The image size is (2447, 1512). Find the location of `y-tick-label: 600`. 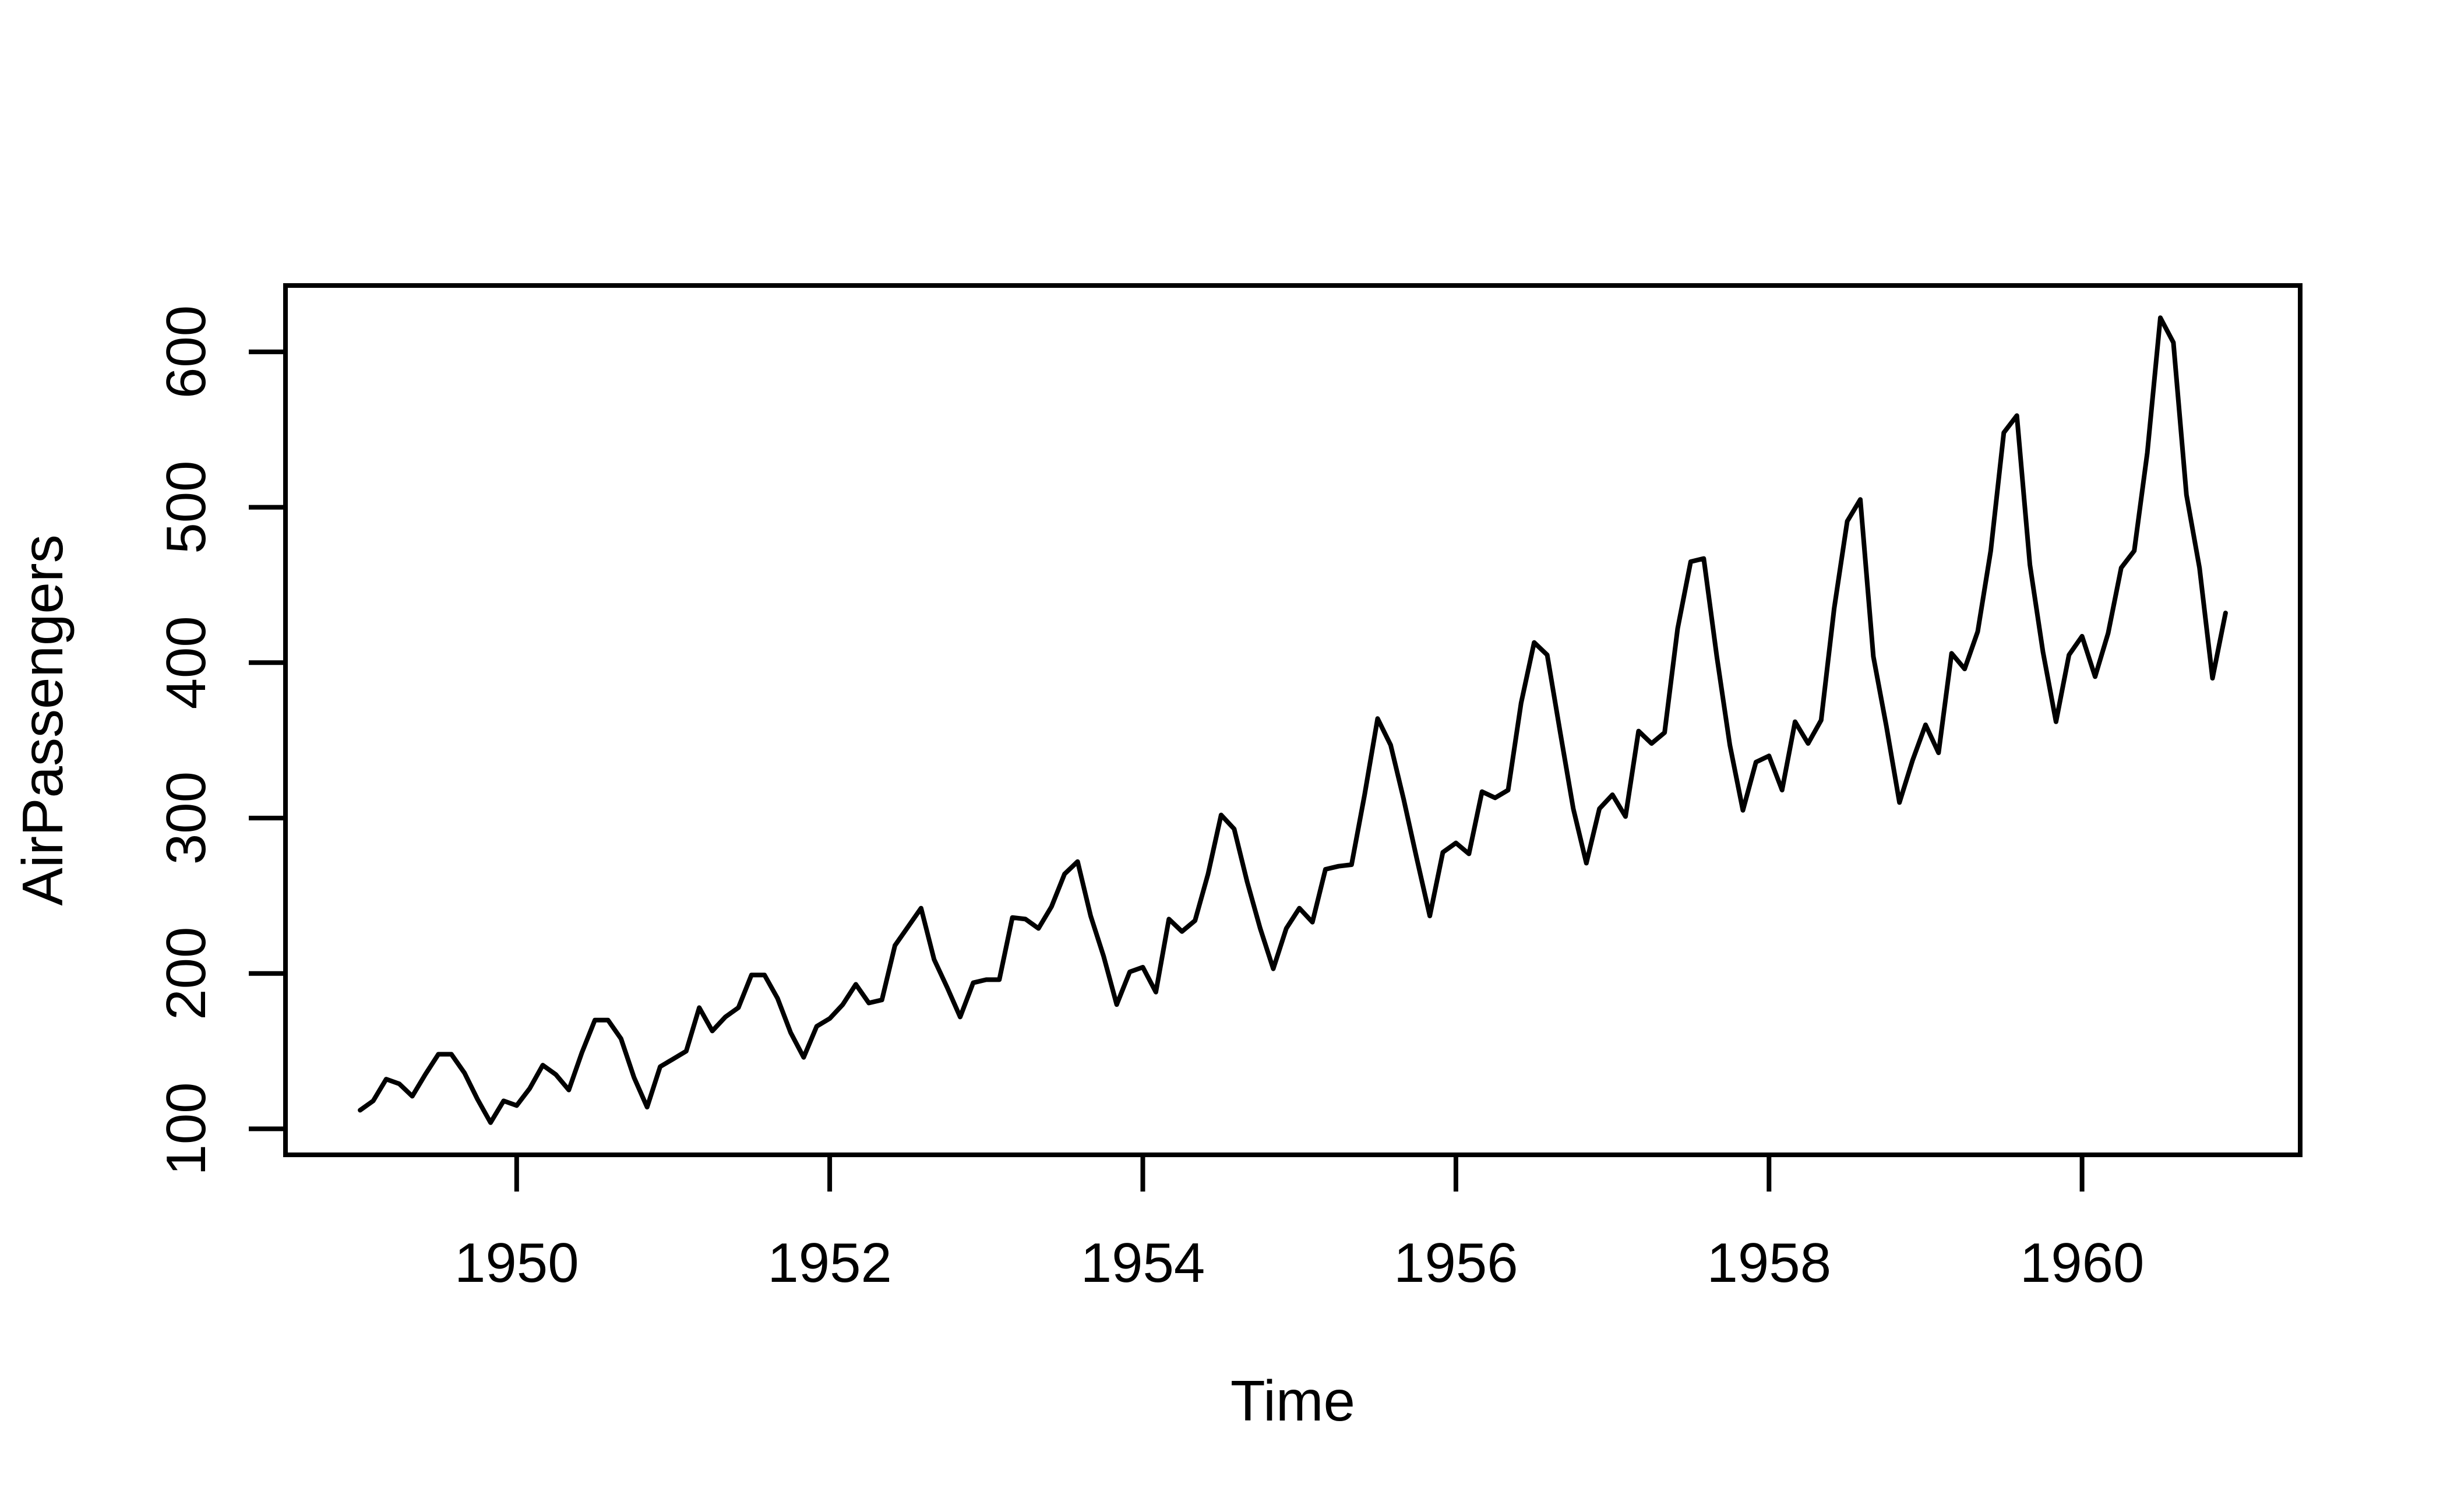

y-tick-label: 600 is located at coordinates (186, 352).